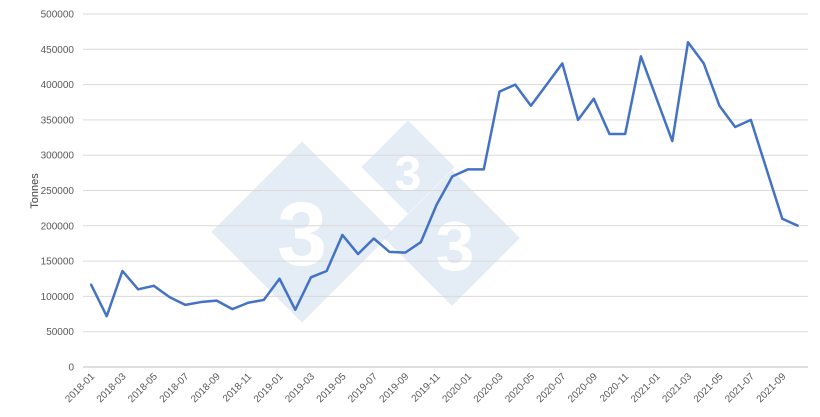  Describe the element at coordinates (175, 388) in the screenshot. I see `x-tick-label: 2018-07` at that location.